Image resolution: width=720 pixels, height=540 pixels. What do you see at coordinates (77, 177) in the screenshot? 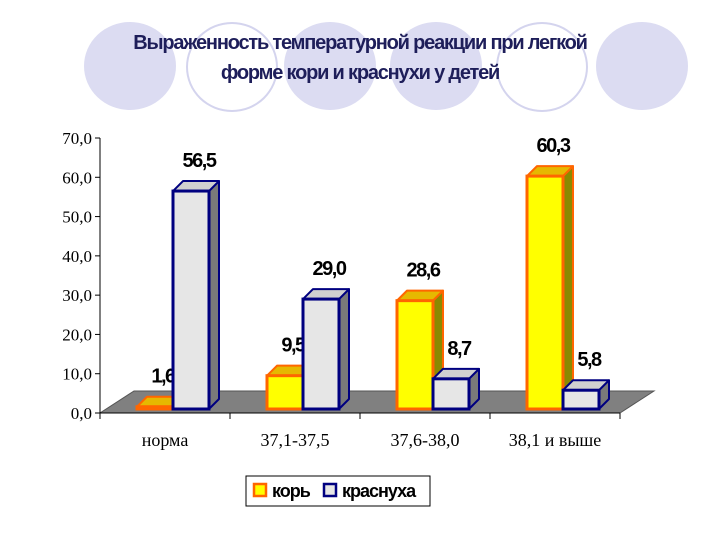
I see `y-tick-label: 60,0` at bounding box center [77, 177].